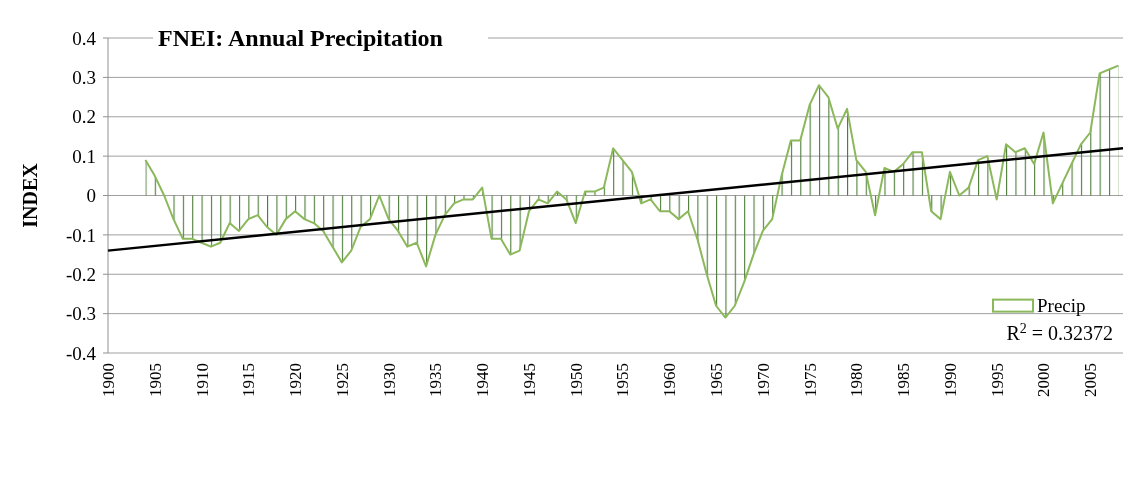 Image resolution: width=1131 pixels, height=482 pixels. I want to click on x-tick-label: 1945, so click(529, 380).